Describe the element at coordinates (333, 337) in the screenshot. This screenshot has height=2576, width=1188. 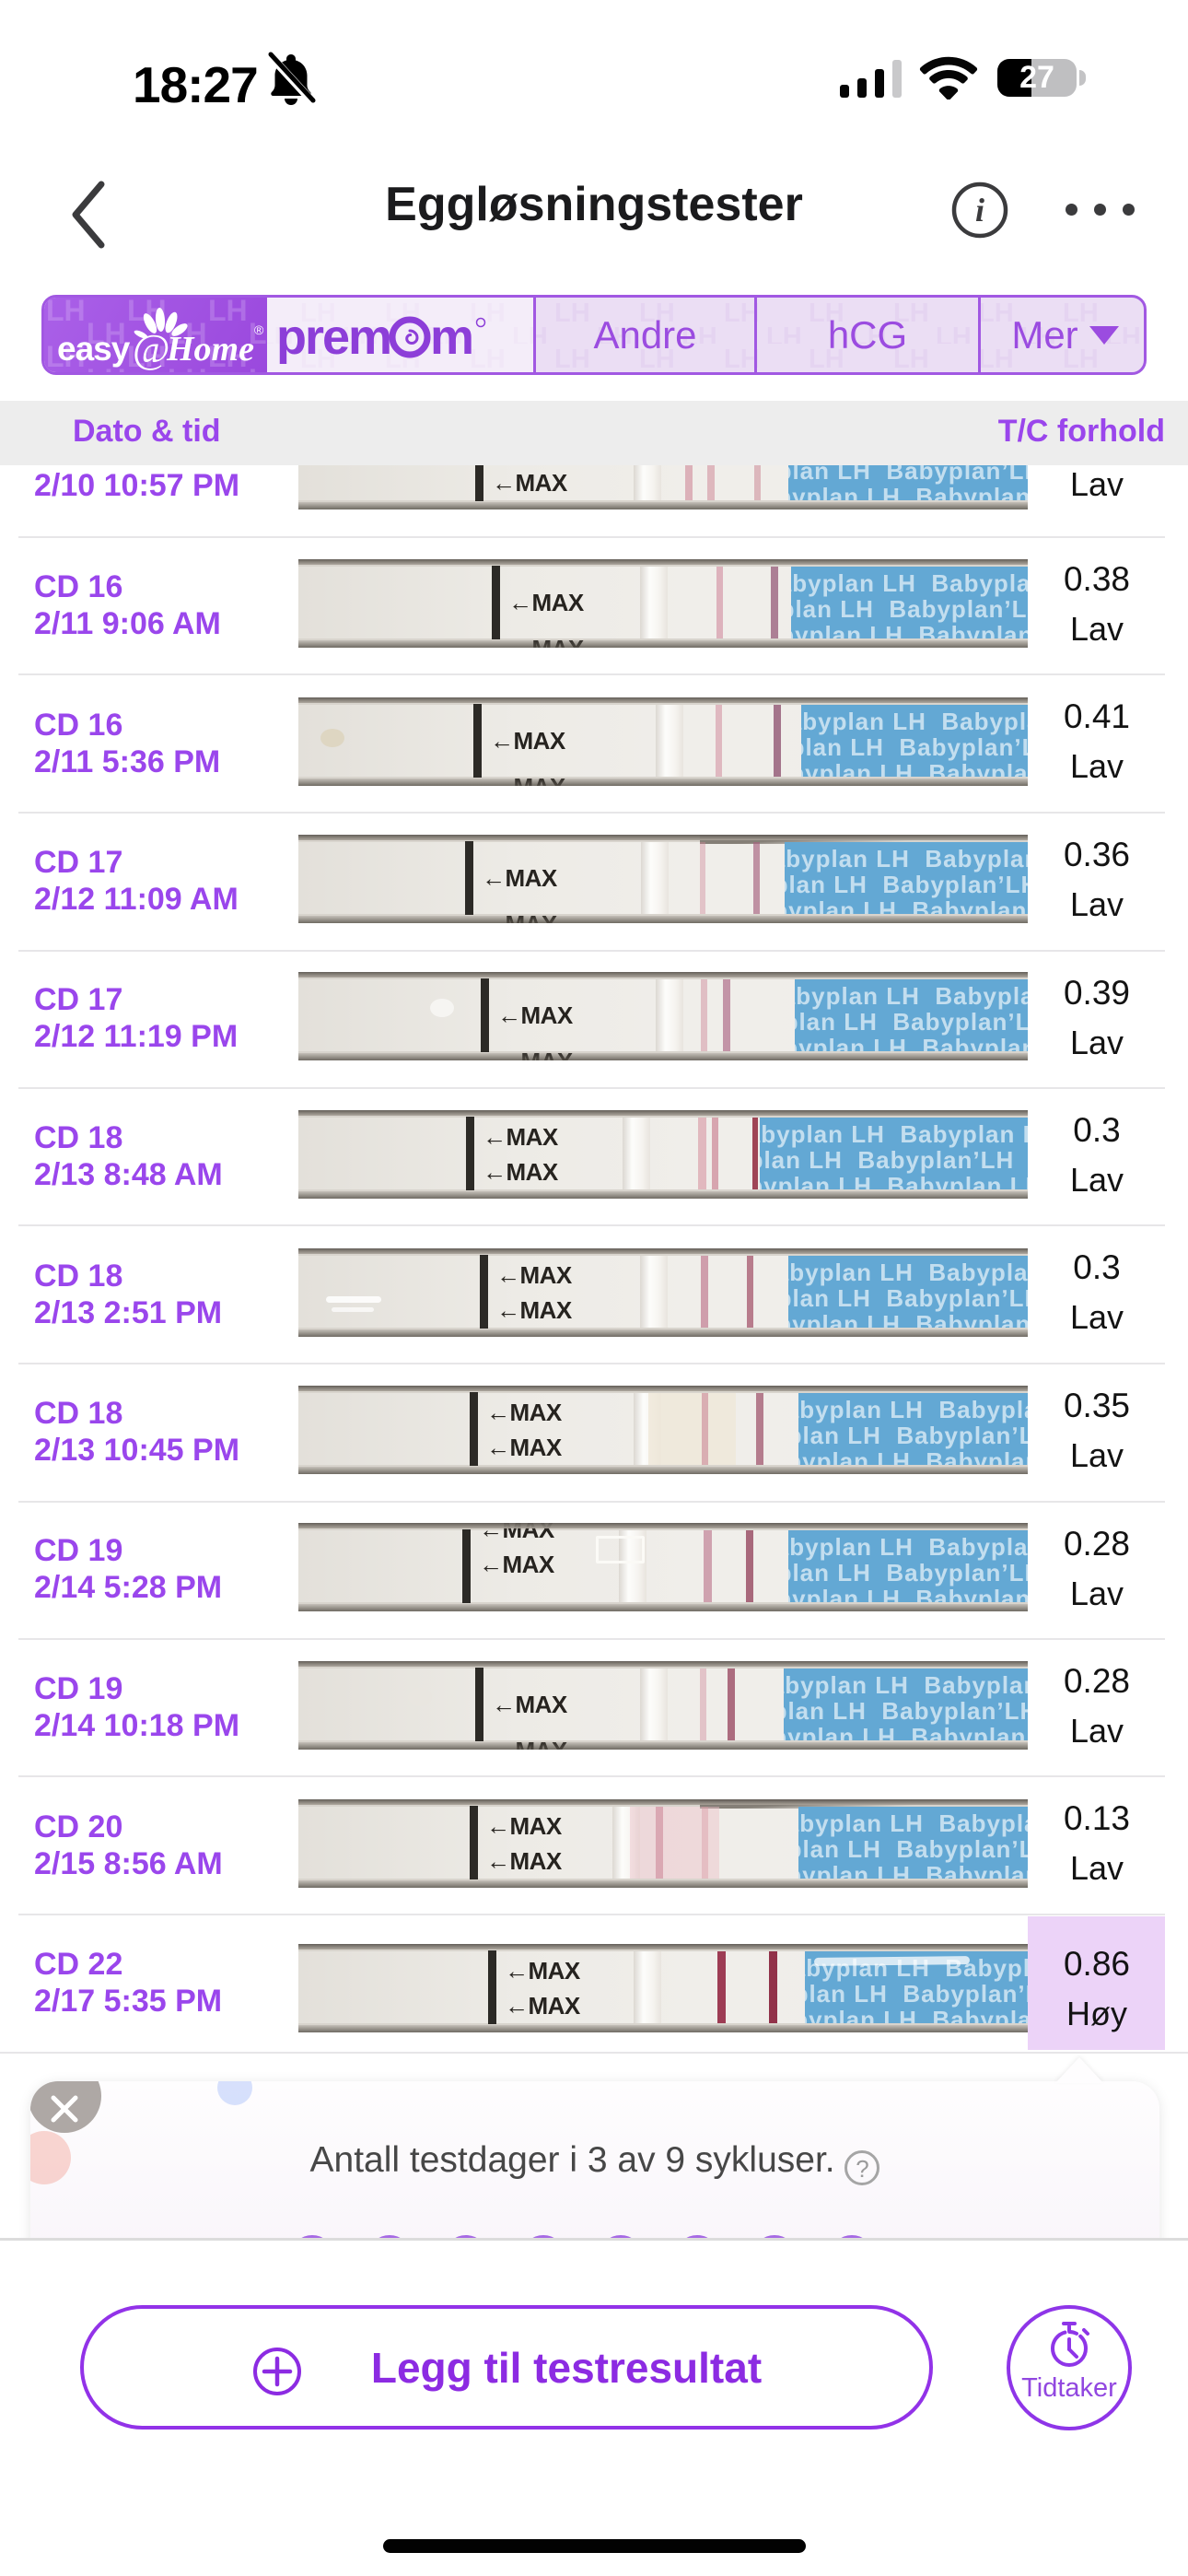
I see `svg-text: prem` at that location.